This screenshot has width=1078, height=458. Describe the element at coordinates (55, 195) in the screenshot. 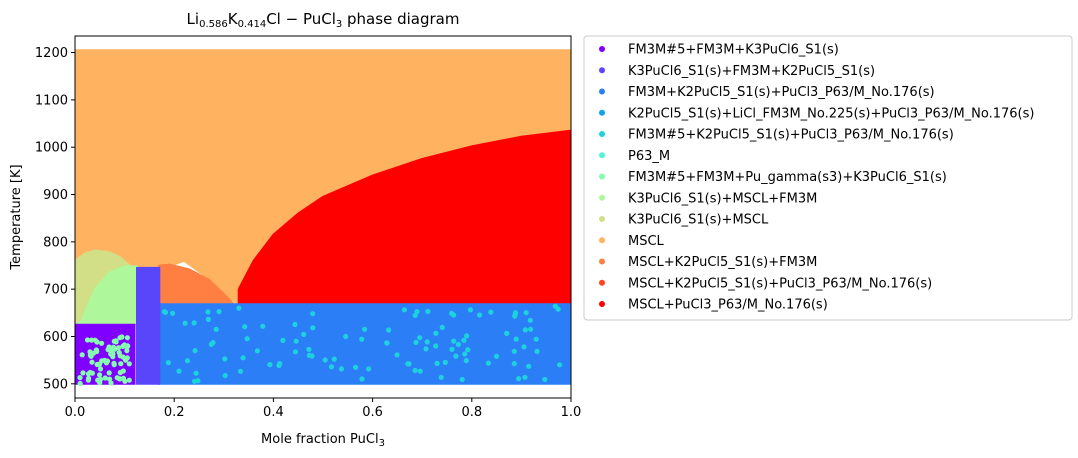

I see `y-tick-label: 900` at that location.